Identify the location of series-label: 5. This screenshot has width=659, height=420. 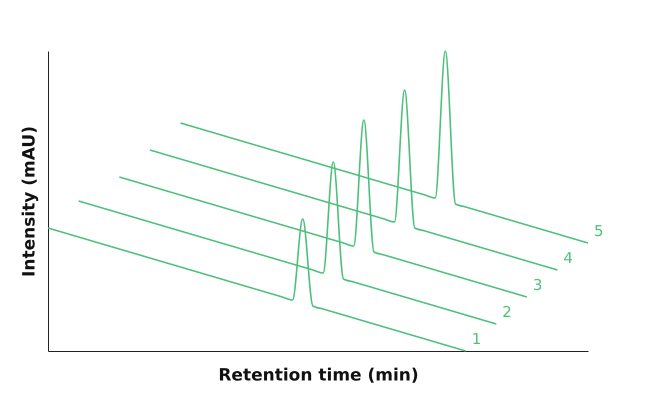
(599, 231).